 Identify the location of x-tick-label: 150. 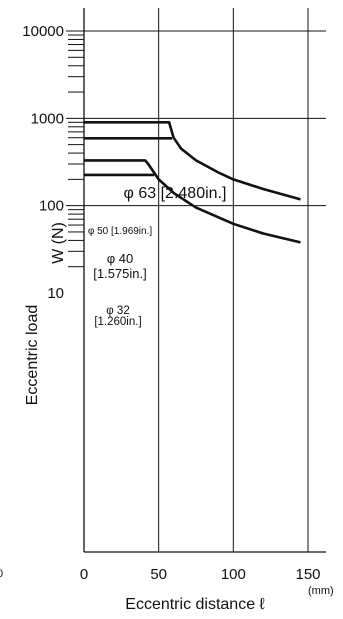
(307, 574).